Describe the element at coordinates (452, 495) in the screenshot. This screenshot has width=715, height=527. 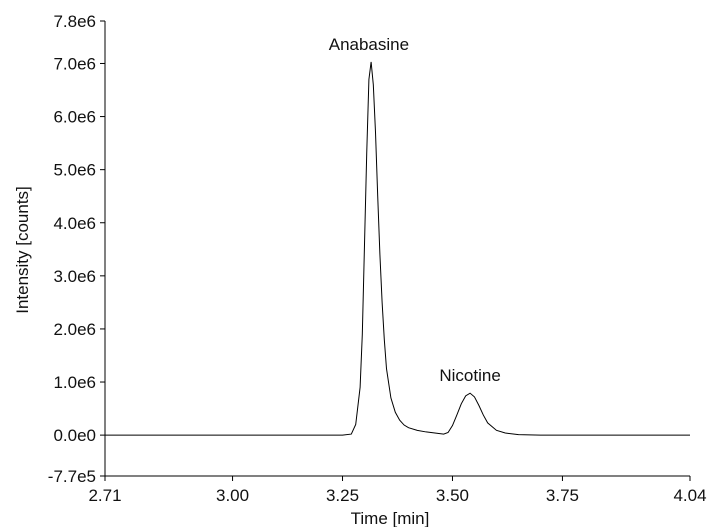
I see `x-tick-label: 3.50` at that location.